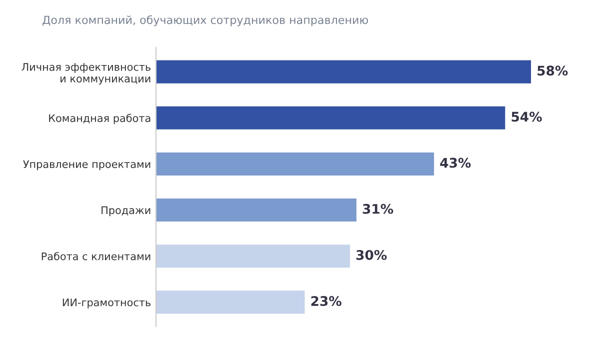 The width and height of the screenshot is (600, 340). What do you see at coordinates (106, 303) in the screenshot?
I see `y-tick-label: ИИ-грамотность` at bounding box center [106, 303].